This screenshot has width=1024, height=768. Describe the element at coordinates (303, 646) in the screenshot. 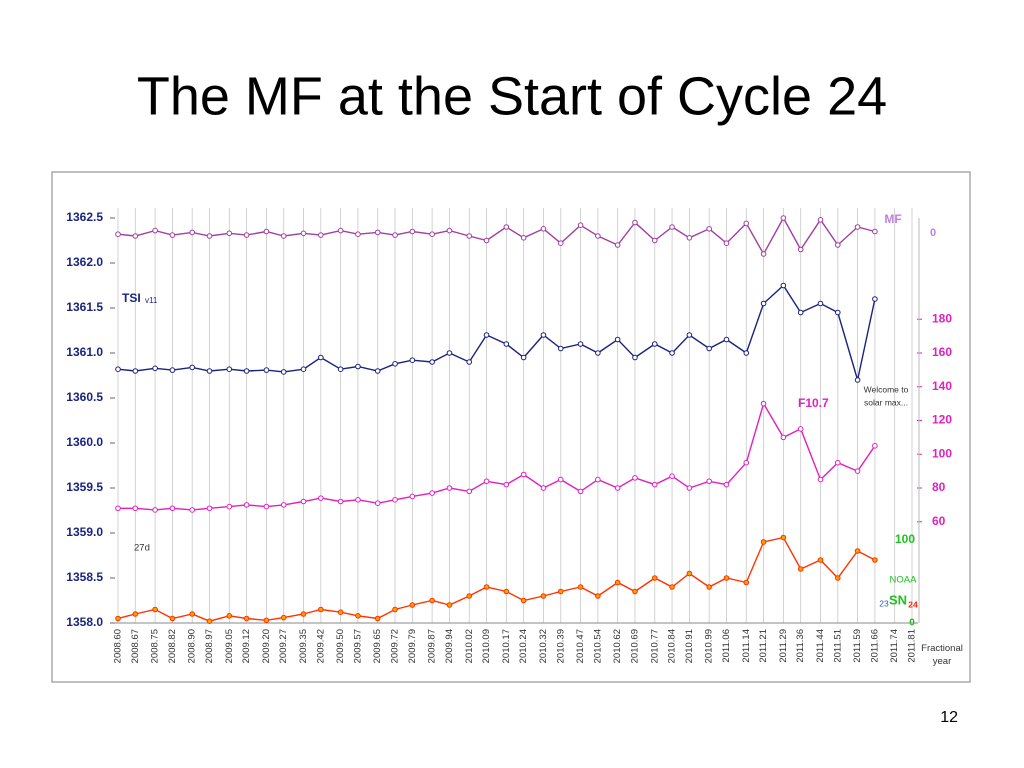

I see `x-tick-label: 2009.35` at that location.